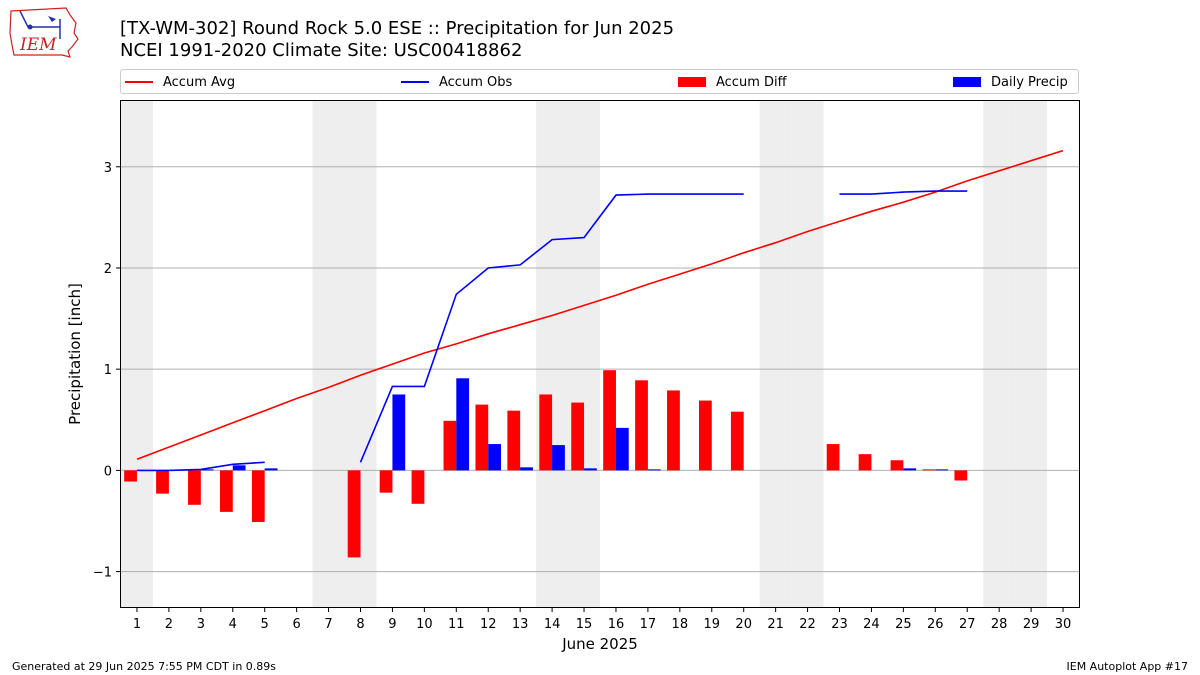 This screenshot has height=675, width=1200. Describe the element at coordinates (102, 573) in the screenshot. I see `y-tick-label: −1` at that location.